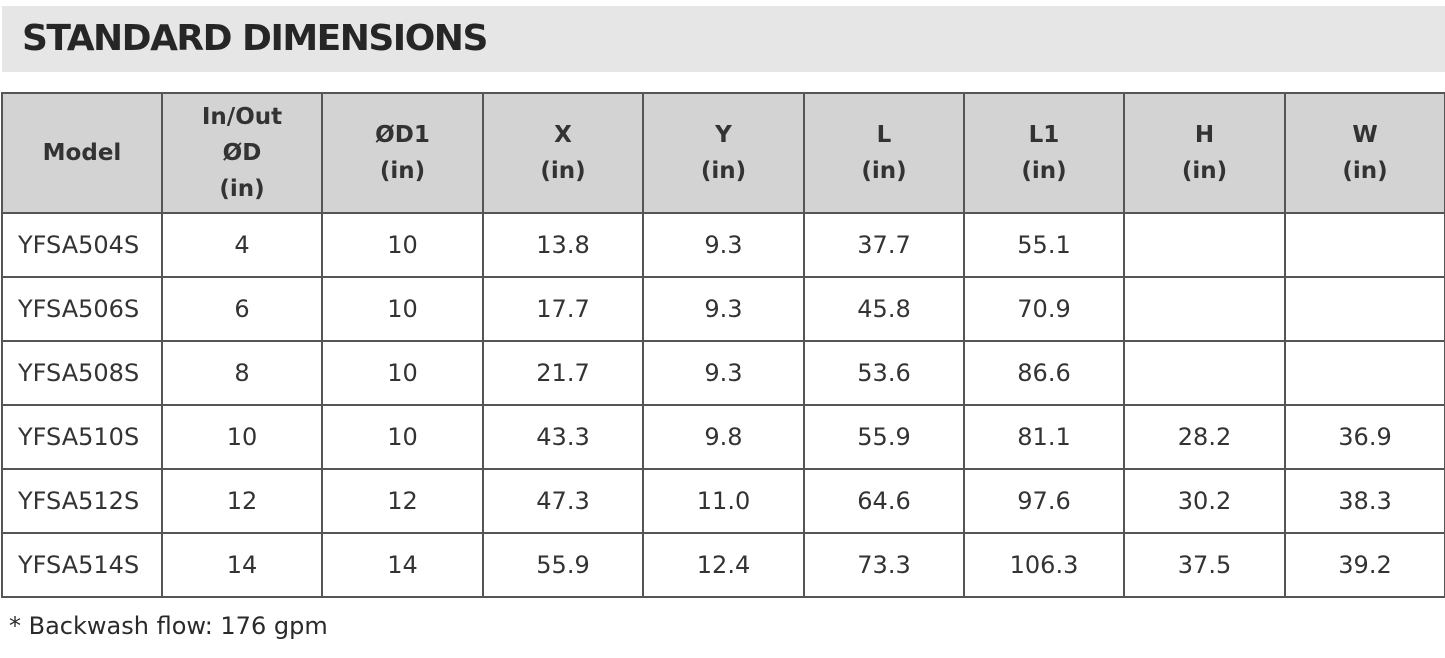 This screenshot has width=1445, height=658. What do you see at coordinates (82, 565) in the screenshot?
I see `model-cell: YFSA514S` at bounding box center [82, 565].